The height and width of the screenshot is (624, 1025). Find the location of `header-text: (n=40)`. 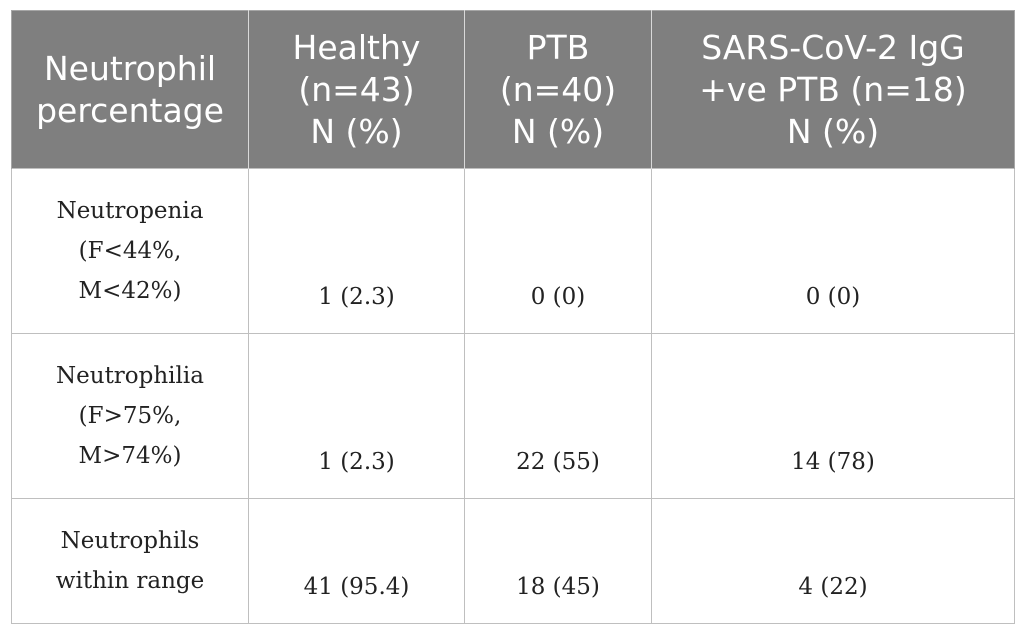

header-text: (n=40) is located at coordinates (558, 89).